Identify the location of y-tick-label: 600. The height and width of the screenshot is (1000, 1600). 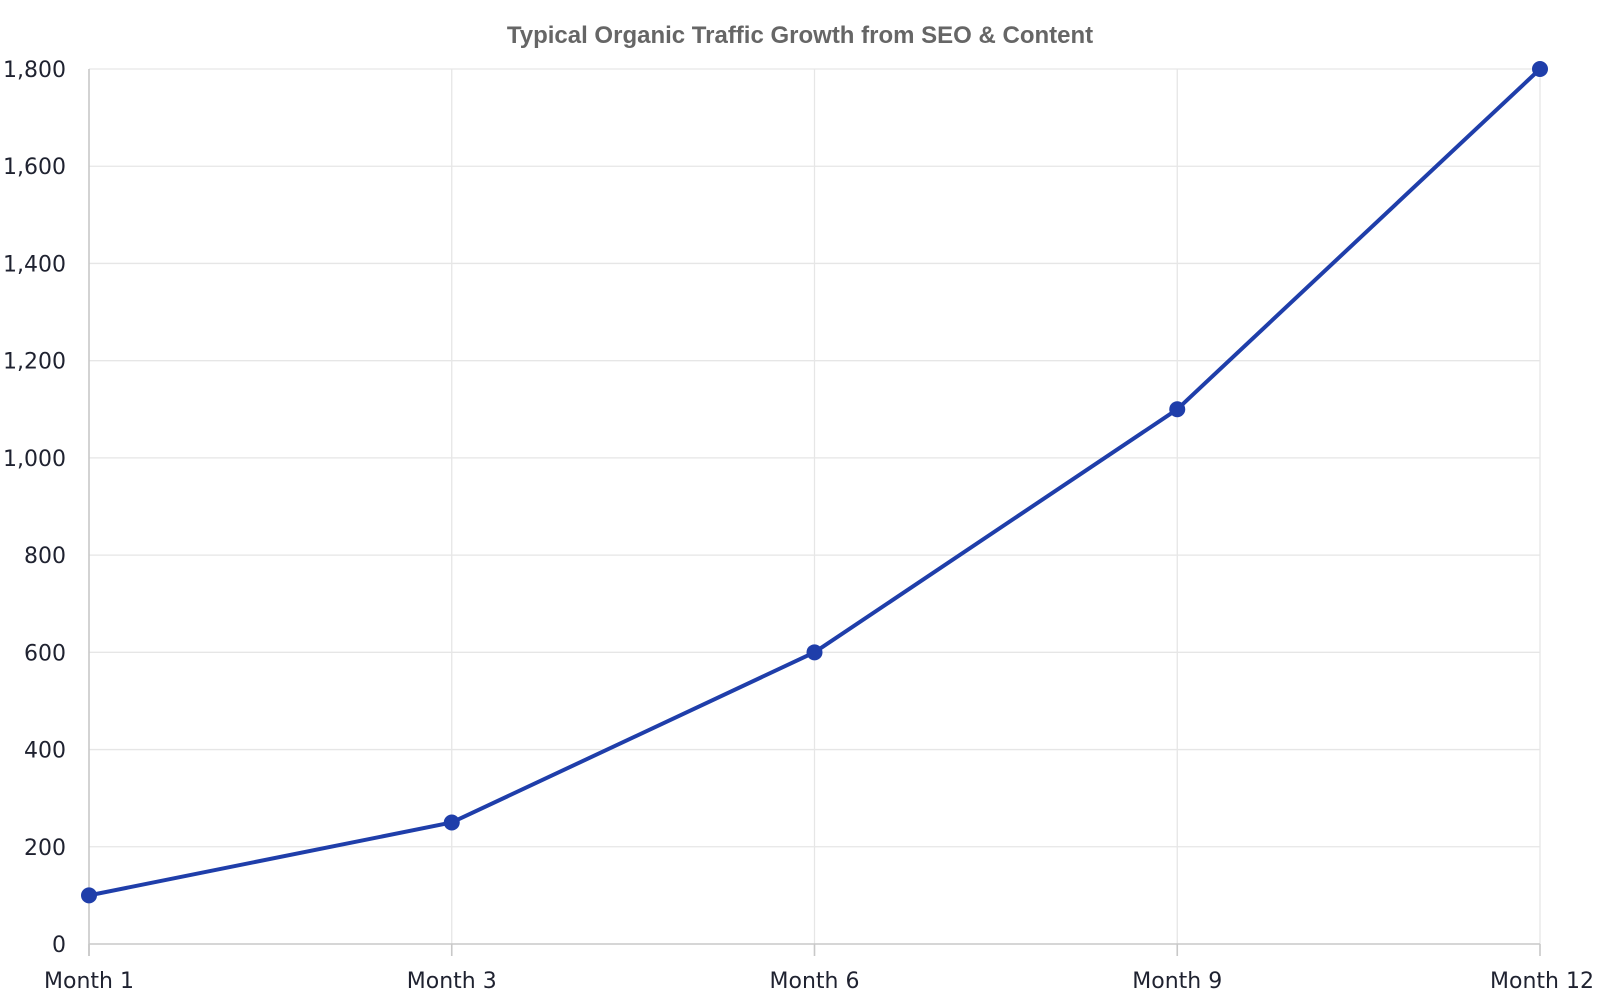
(45, 653).